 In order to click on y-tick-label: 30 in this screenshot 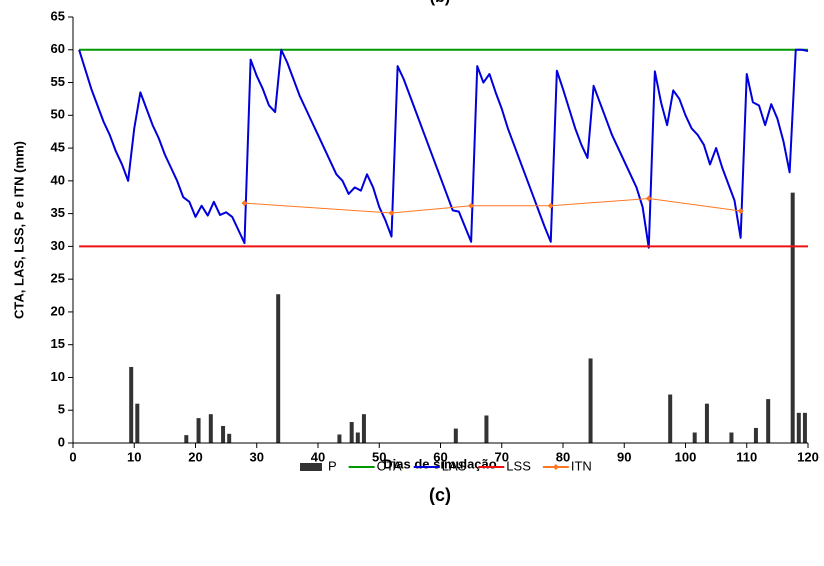, I will do `click(58, 245)`.